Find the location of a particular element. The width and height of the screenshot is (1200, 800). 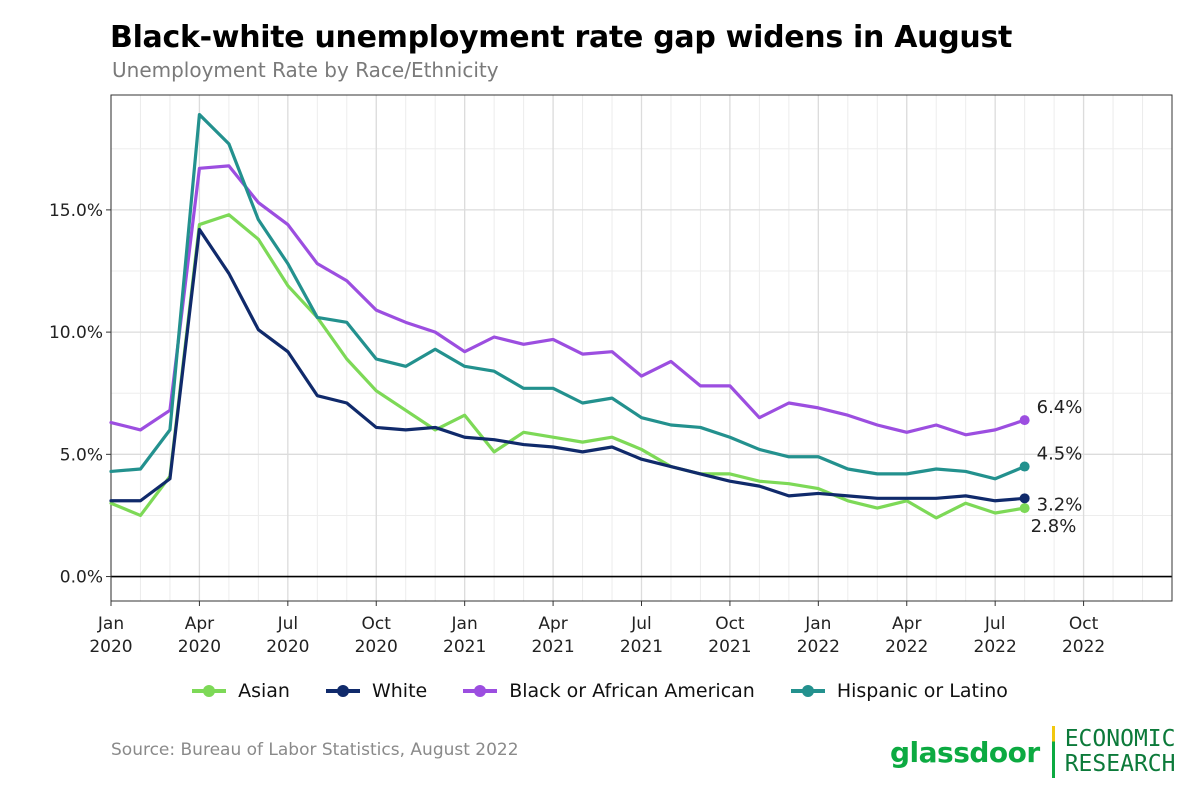

logo-line-research: RESEARCH is located at coordinates (1120, 764).